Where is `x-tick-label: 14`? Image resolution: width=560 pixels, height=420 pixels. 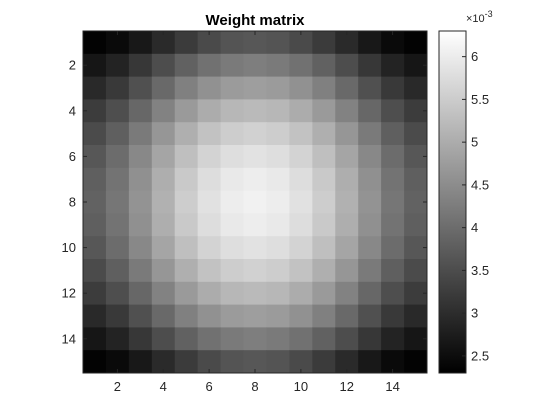 x-tick-label: 14 is located at coordinates (392, 386).